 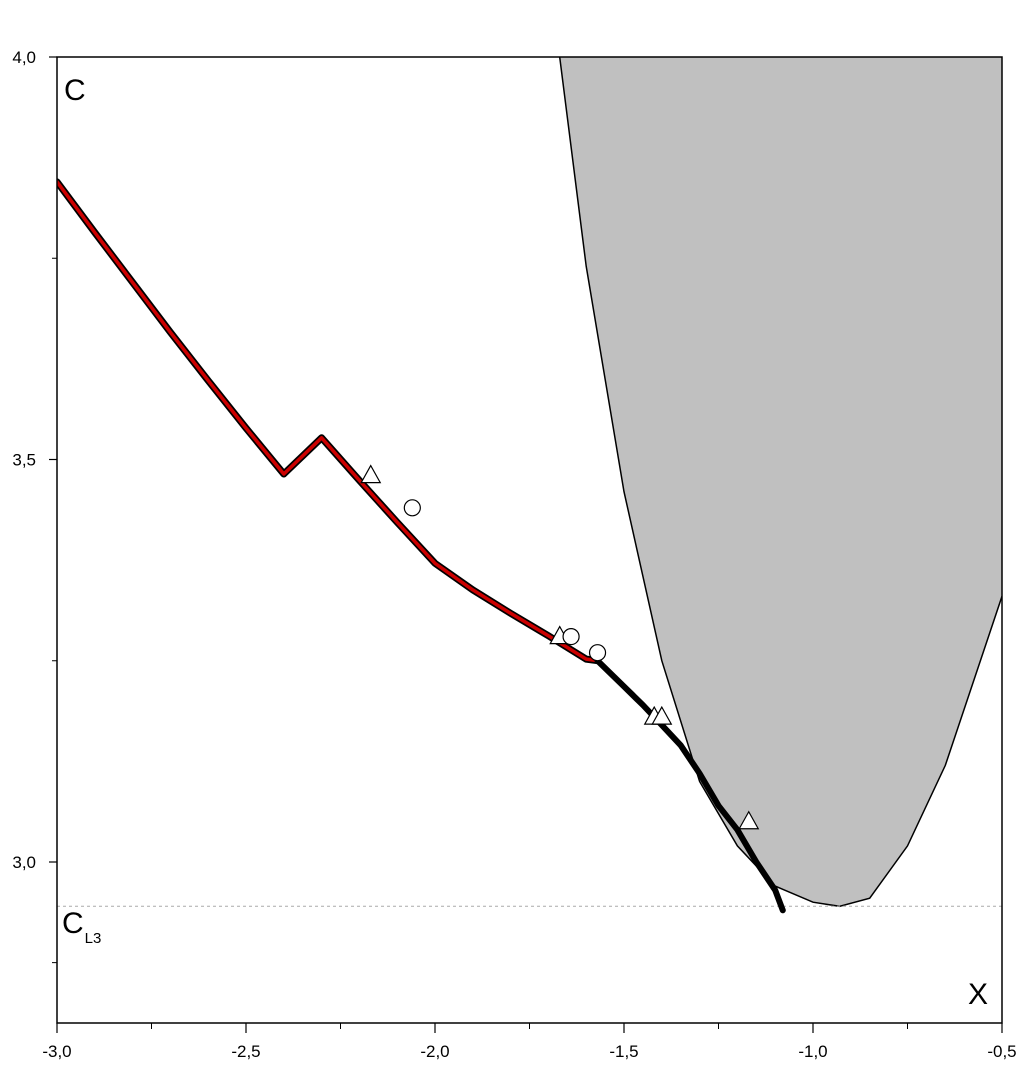 I want to click on x-axis-label: X, so click(x=978, y=994).